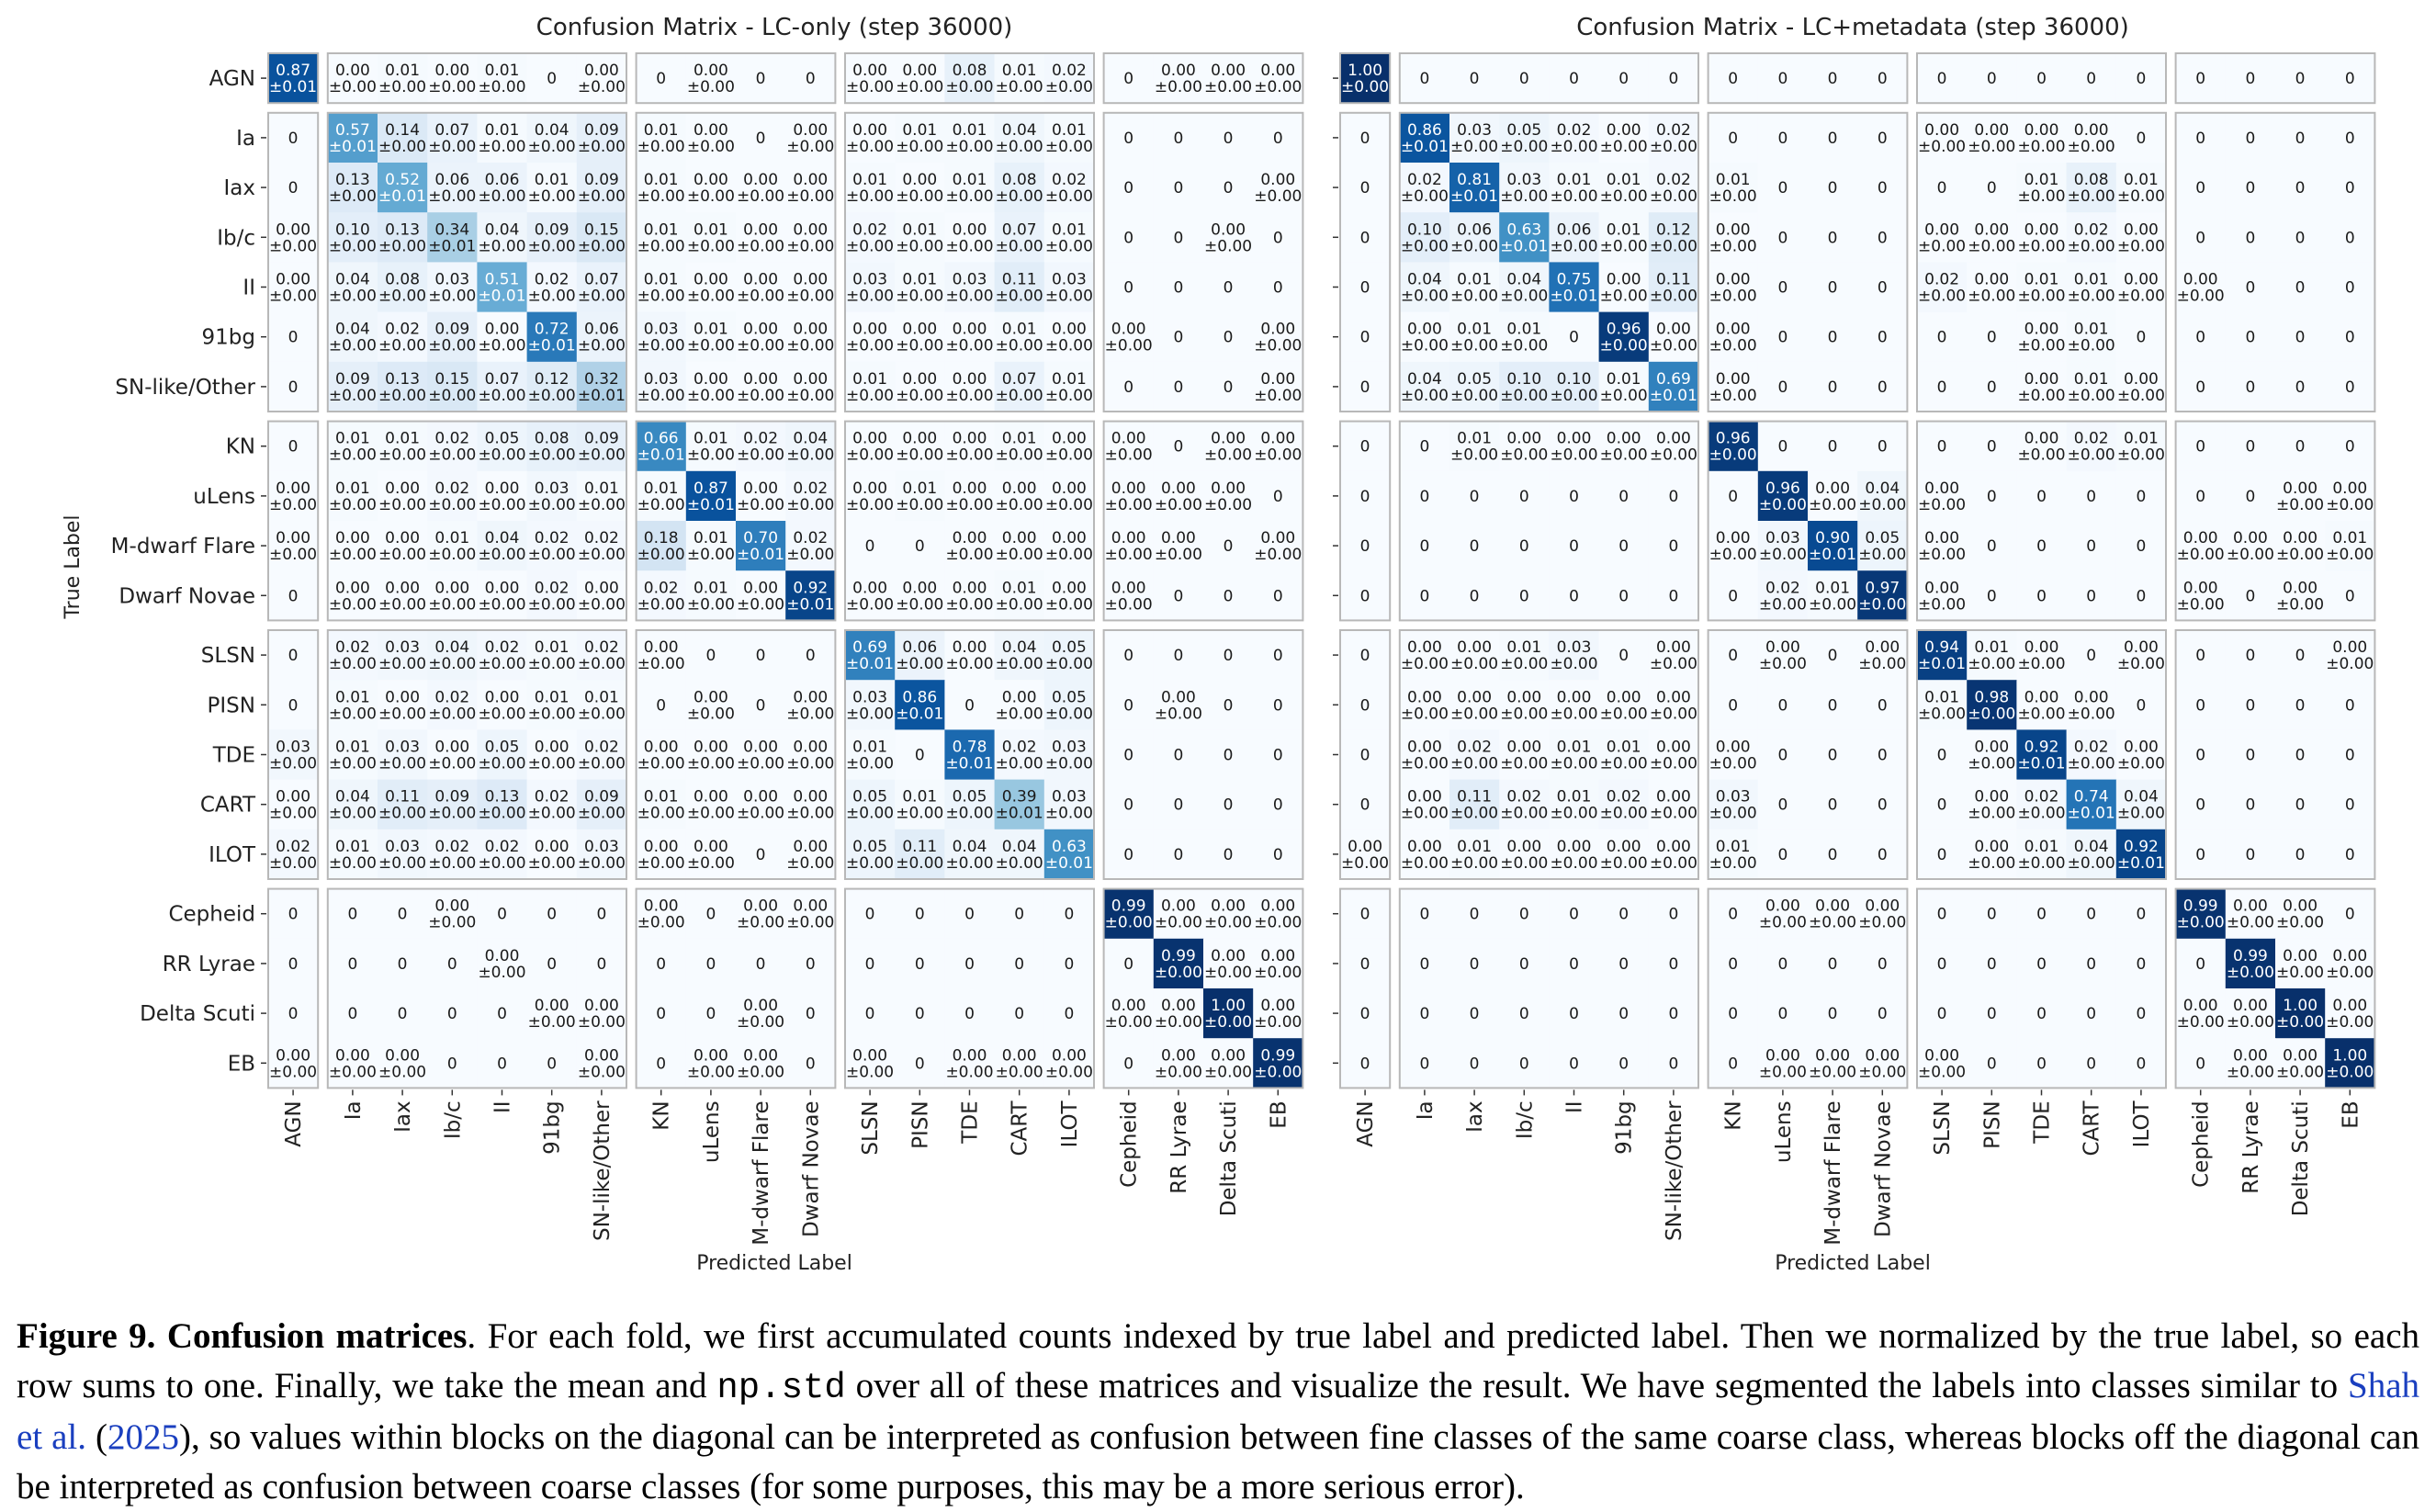 Image resolution: width=2436 pixels, height=1512 pixels. I want to click on x-tick-label: Dwarf Novae, so click(1883, 1168).